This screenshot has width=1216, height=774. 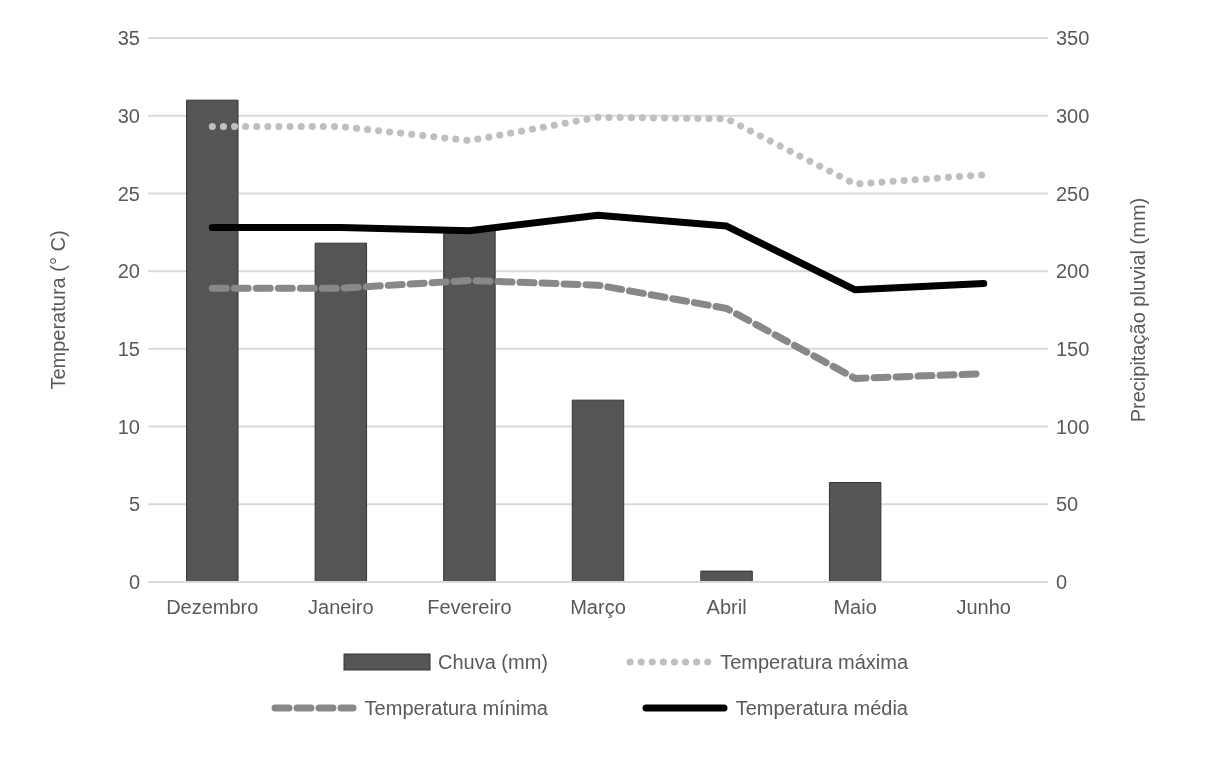 I want to click on y2-tick-label: 200, so click(x=1073, y=271).